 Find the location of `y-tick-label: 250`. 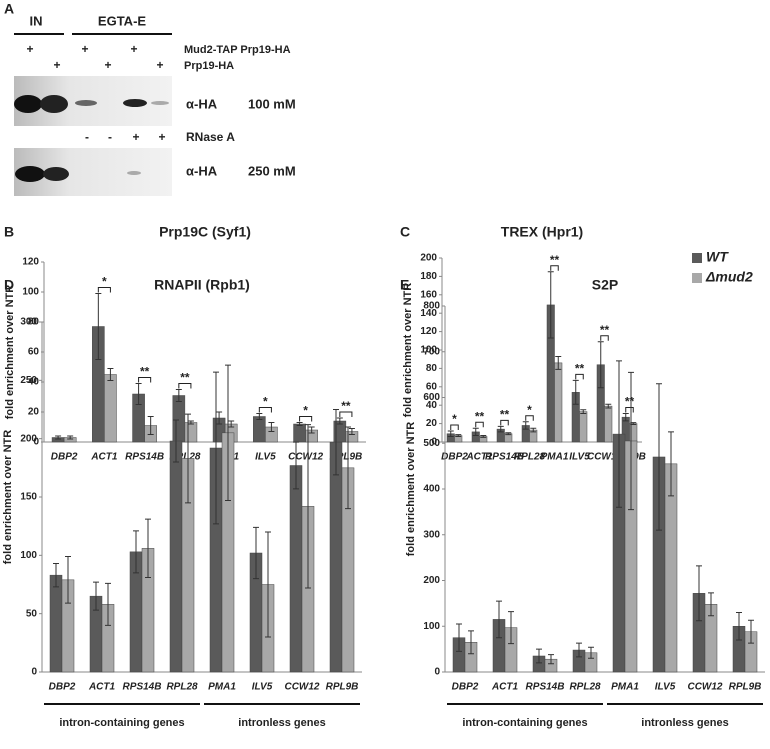

y-tick-label: 250 is located at coordinates (28, 380).